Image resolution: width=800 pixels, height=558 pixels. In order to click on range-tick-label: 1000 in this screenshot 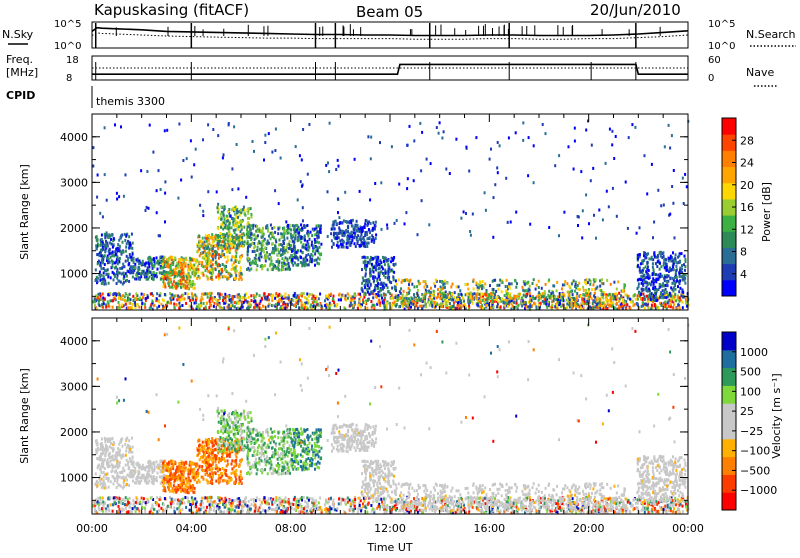, I will do `click(74, 274)`.